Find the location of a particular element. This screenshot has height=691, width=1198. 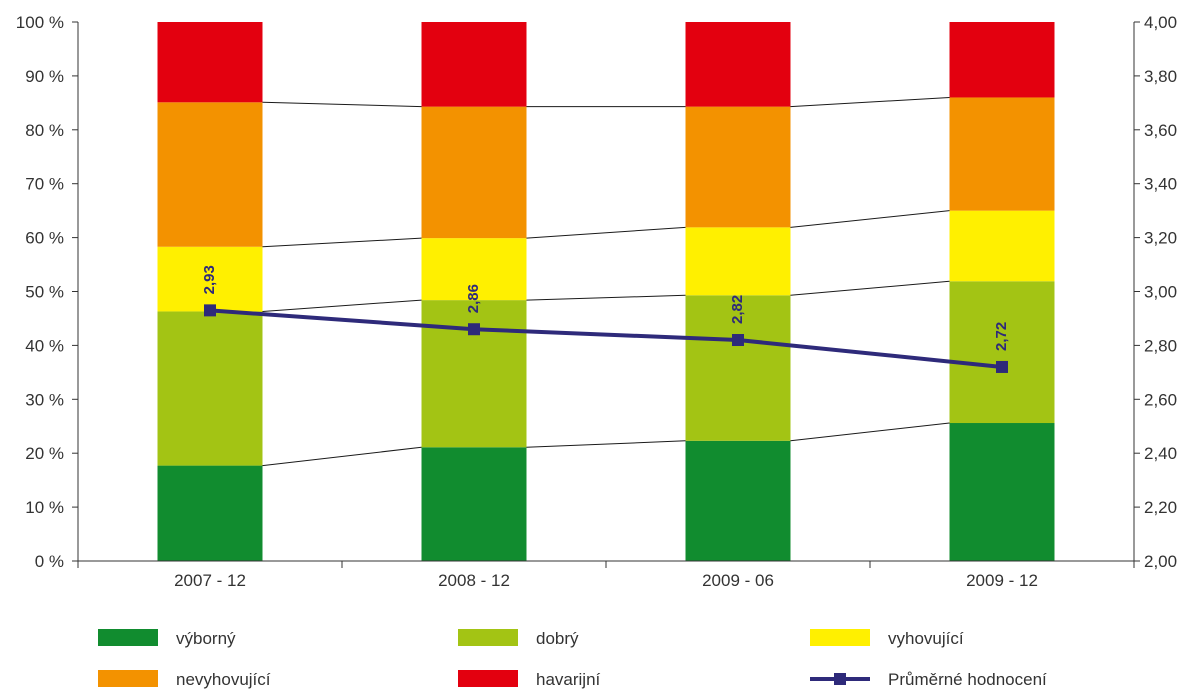

average-line-layer: 2,93 2,86 2,82 2,72 is located at coordinates (605, 319).